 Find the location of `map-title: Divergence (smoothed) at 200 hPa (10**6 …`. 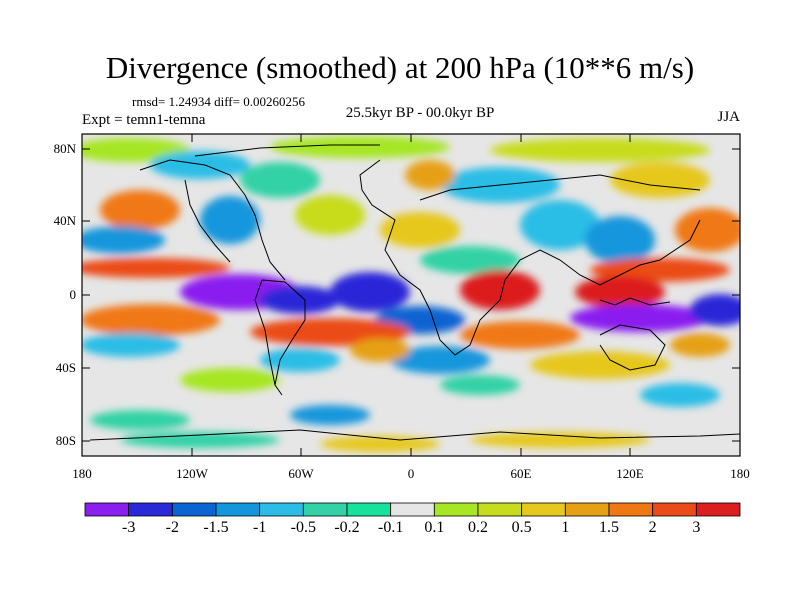

map-title: Divergence (smoothed) at 200 hPa (10**6 … is located at coordinates (400, 67).